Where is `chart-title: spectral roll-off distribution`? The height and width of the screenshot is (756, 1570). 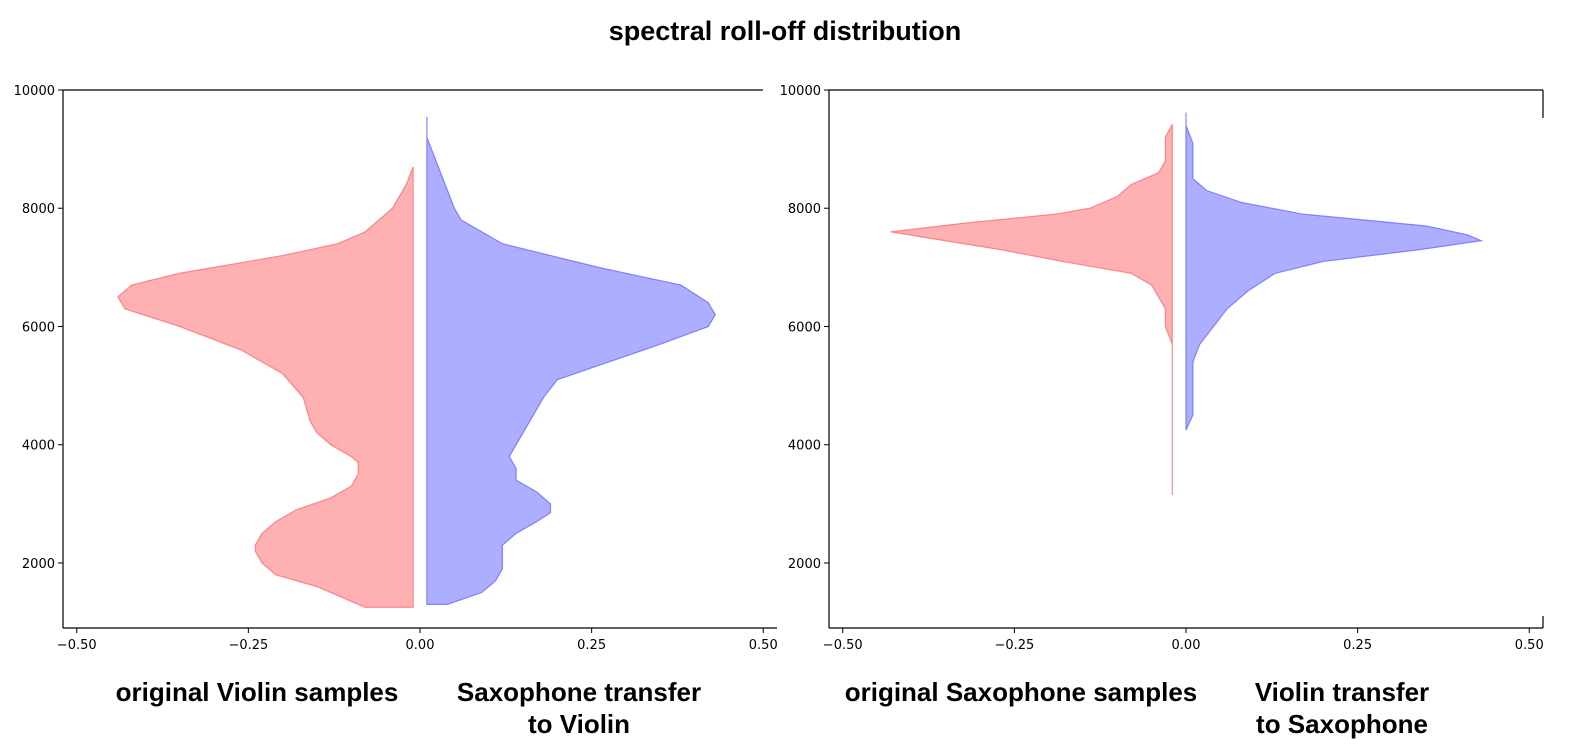
chart-title: spectral roll-off distribution is located at coordinates (785, 31).